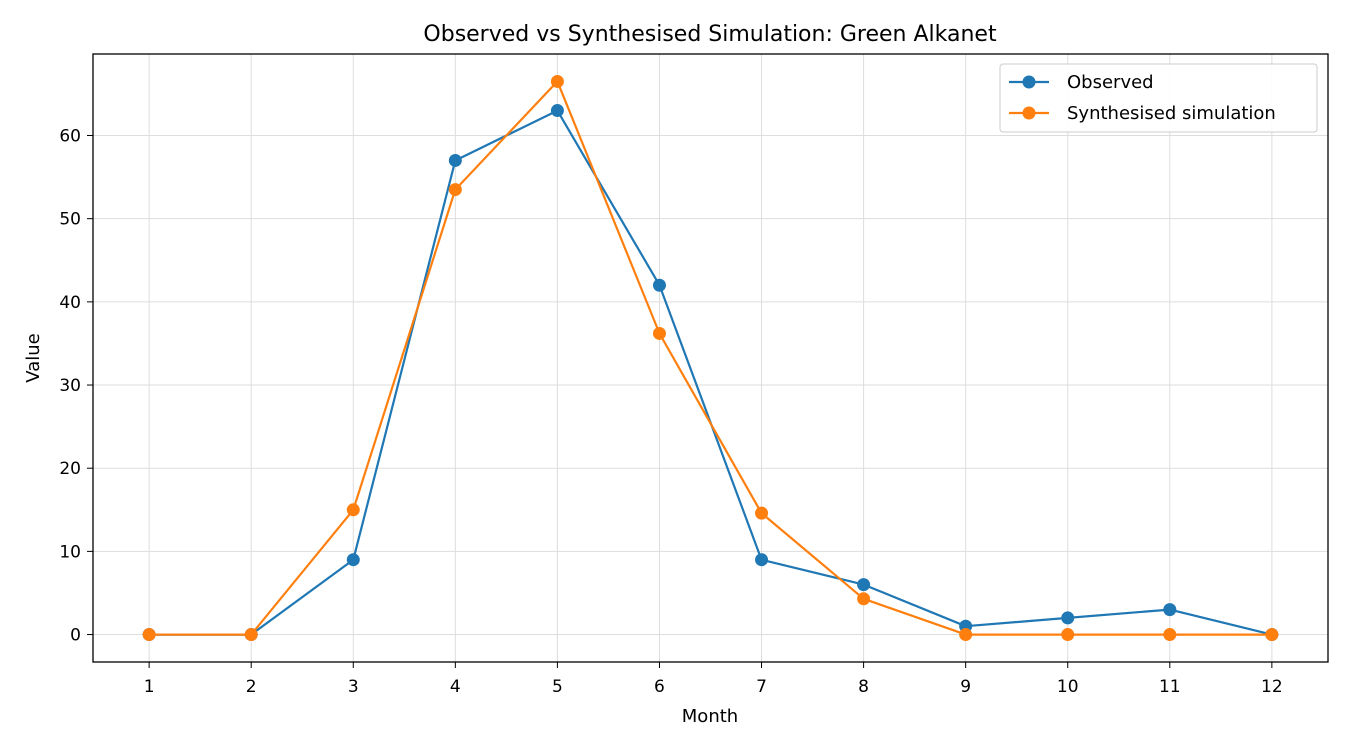 The image size is (1350, 750). I want to click on y-tick-label: 40, so click(70, 303).